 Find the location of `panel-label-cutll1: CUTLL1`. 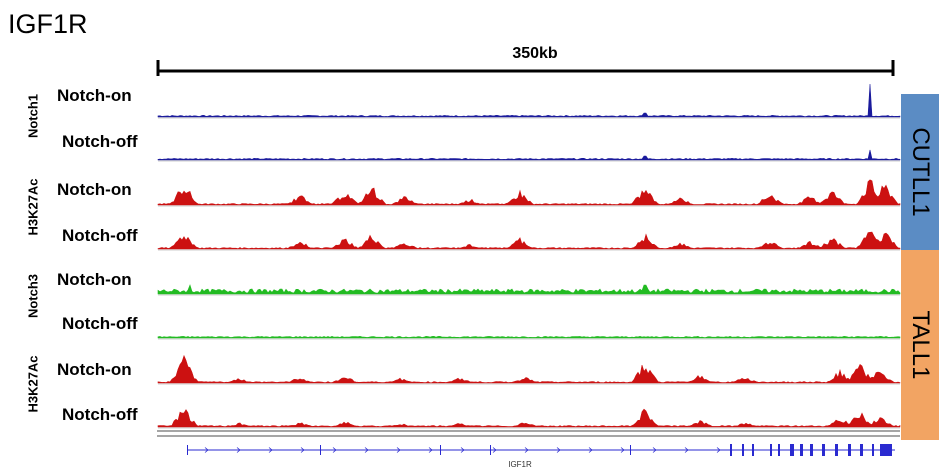

panel-label-cutll1: CUTLL1 is located at coordinates (920, 172).